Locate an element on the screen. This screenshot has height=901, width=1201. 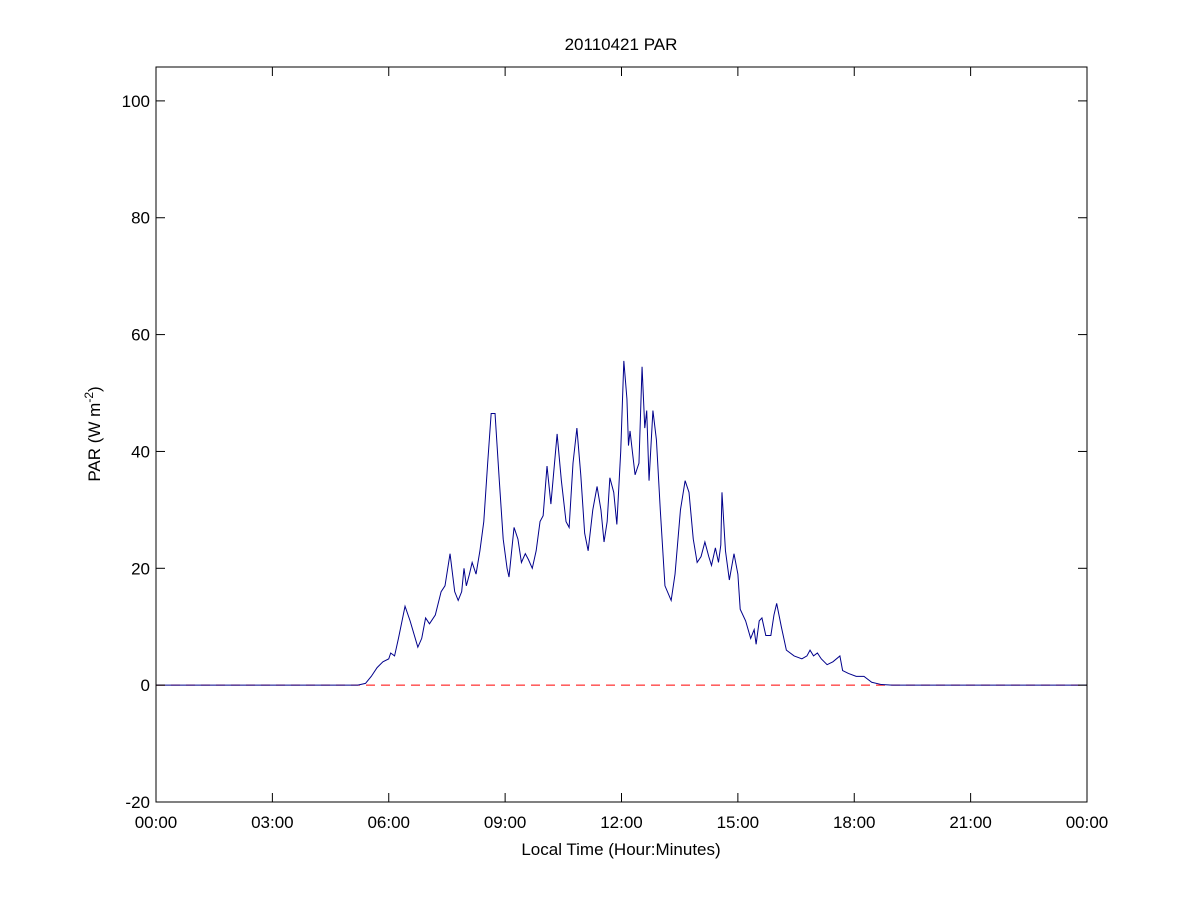
y-tick-label: 100 is located at coordinates (136, 101).